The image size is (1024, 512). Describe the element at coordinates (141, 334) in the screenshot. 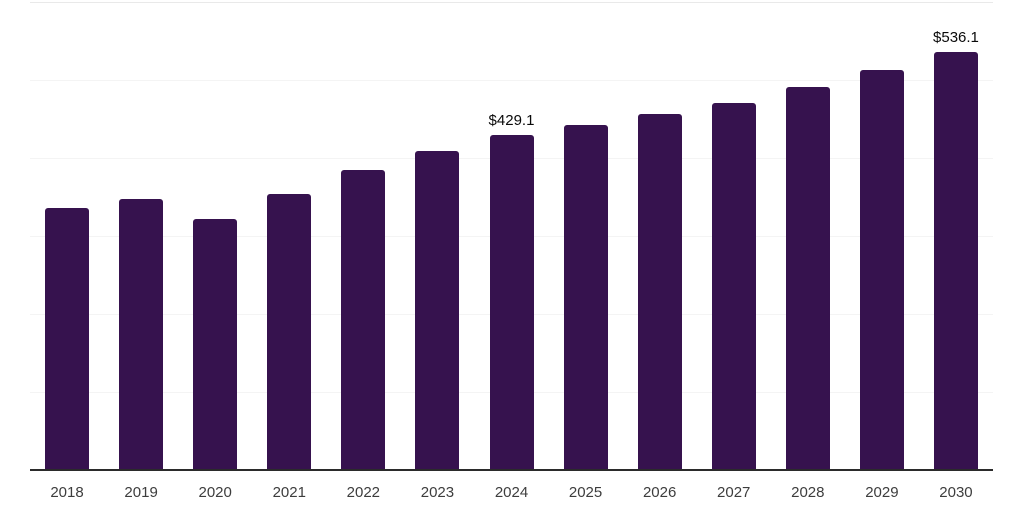

I see `bar-2019` at that location.